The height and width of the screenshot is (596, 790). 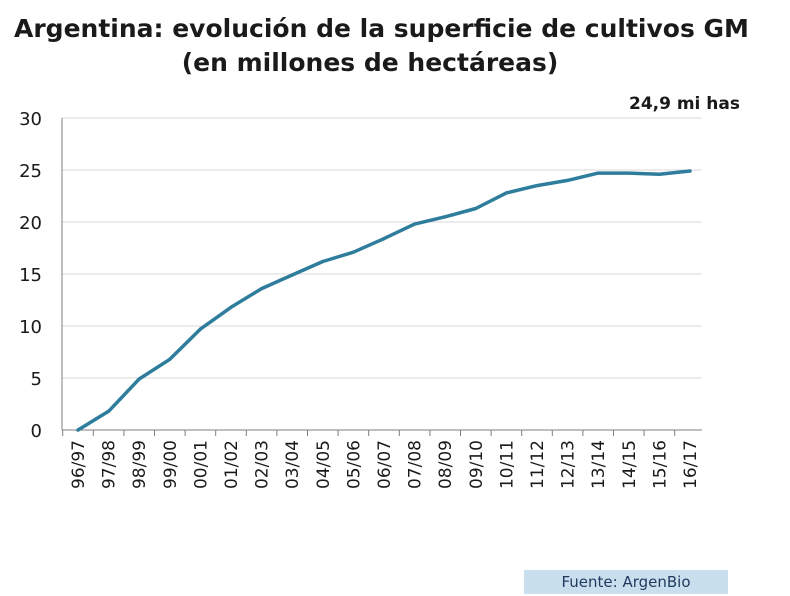 I want to click on y-tick-label: 20, so click(x=30, y=223).